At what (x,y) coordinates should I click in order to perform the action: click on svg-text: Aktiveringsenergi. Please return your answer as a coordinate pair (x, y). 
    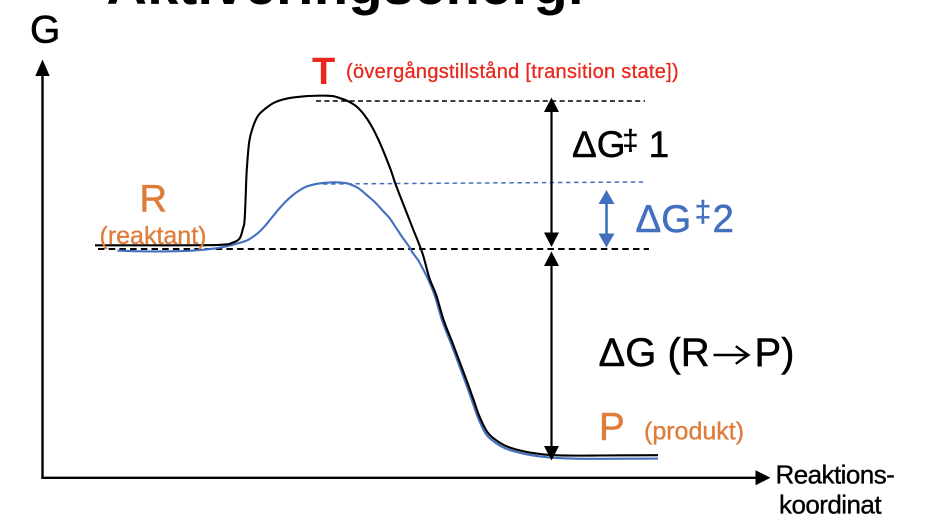
    Looking at the image, I should click on (345, 8).